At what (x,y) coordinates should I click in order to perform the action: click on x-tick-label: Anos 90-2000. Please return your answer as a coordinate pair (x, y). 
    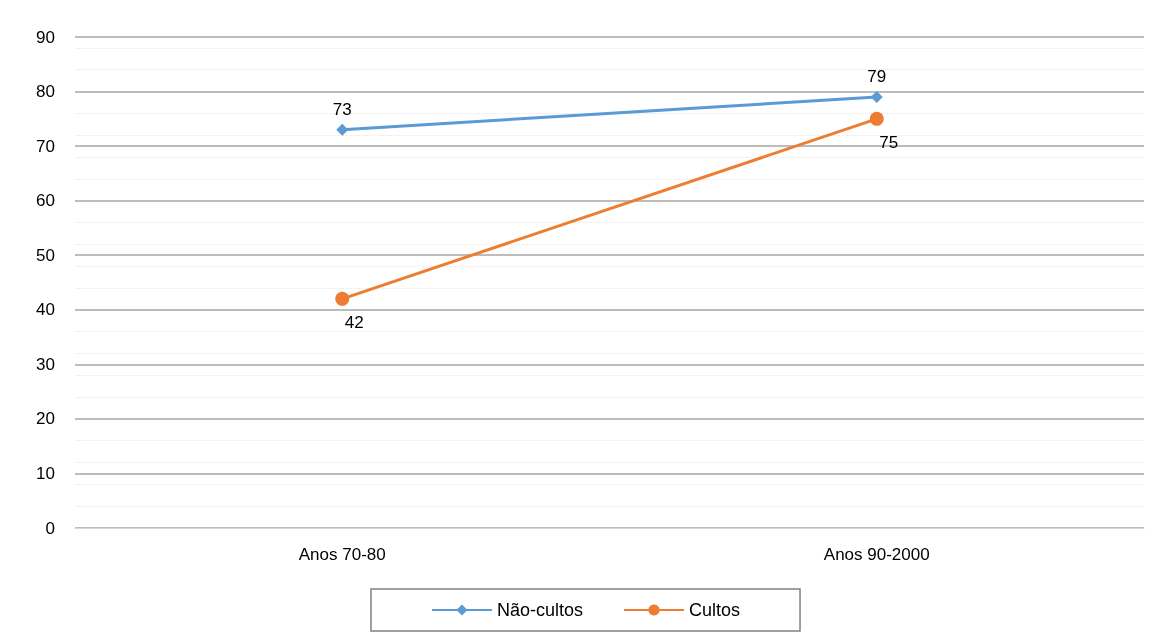
    Looking at the image, I should click on (876, 554).